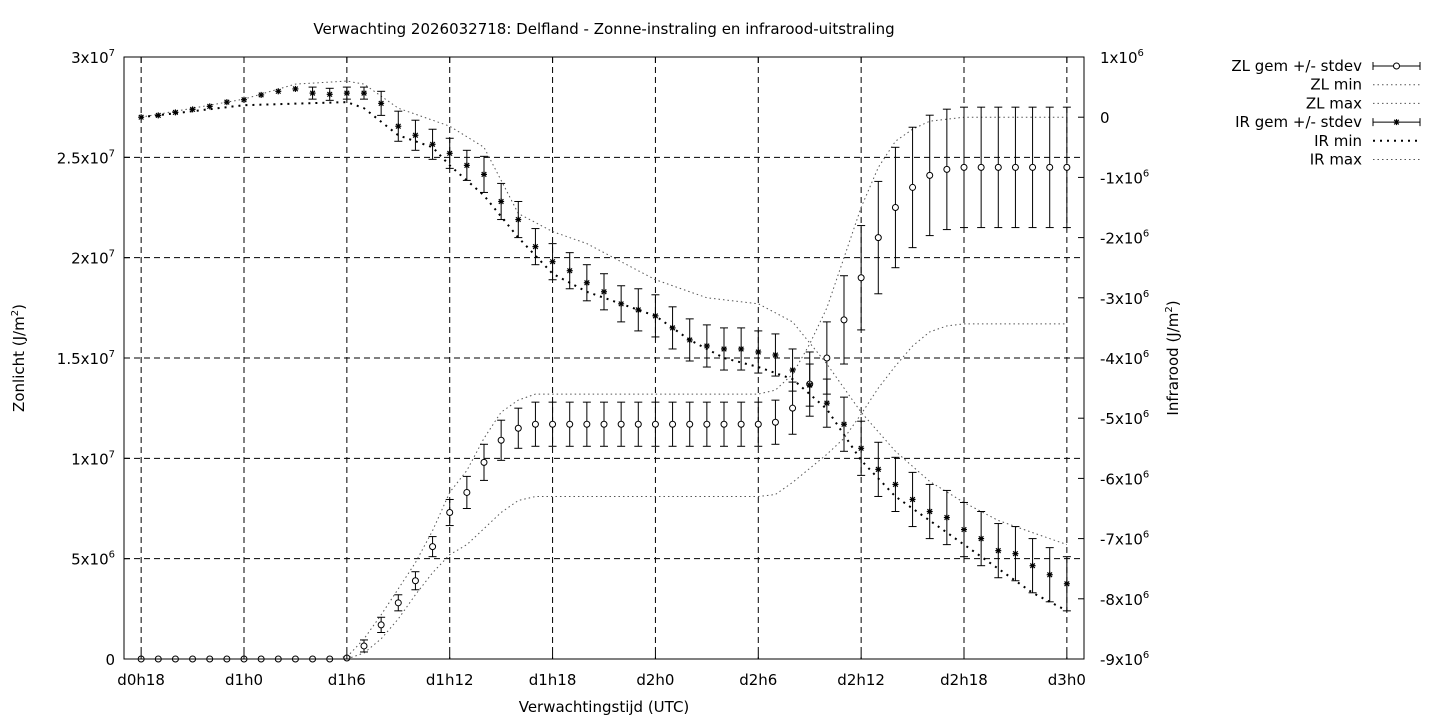 This screenshot has height=720, width=1440. What do you see at coordinates (1173, 364) in the screenshot?
I see `y-axis-right-label-base: Infrarood (J/m` at bounding box center [1173, 364].